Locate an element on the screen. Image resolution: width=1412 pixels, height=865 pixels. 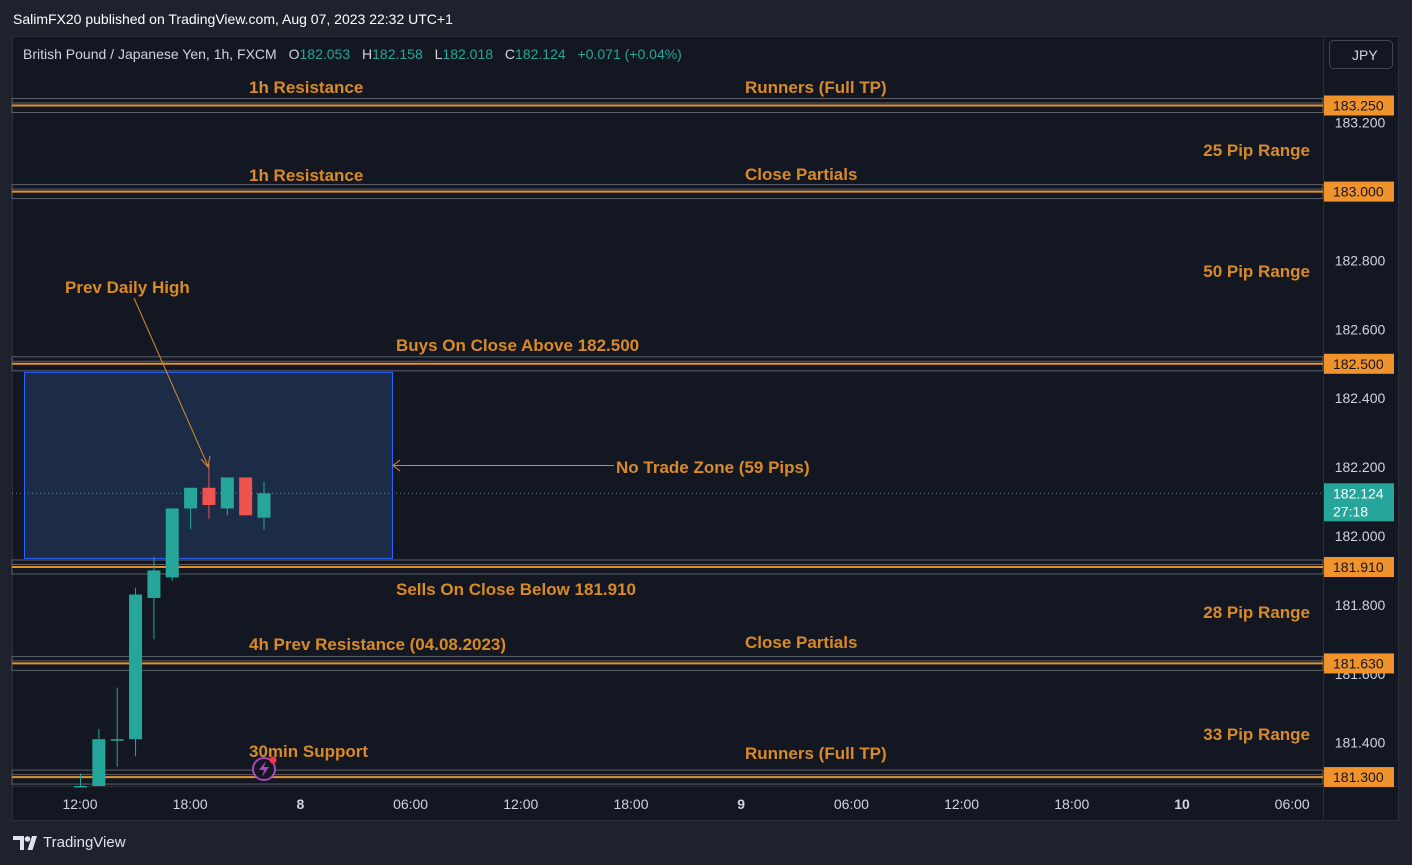
legend-low-value: 182.018 is located at coordinates (467, 54).